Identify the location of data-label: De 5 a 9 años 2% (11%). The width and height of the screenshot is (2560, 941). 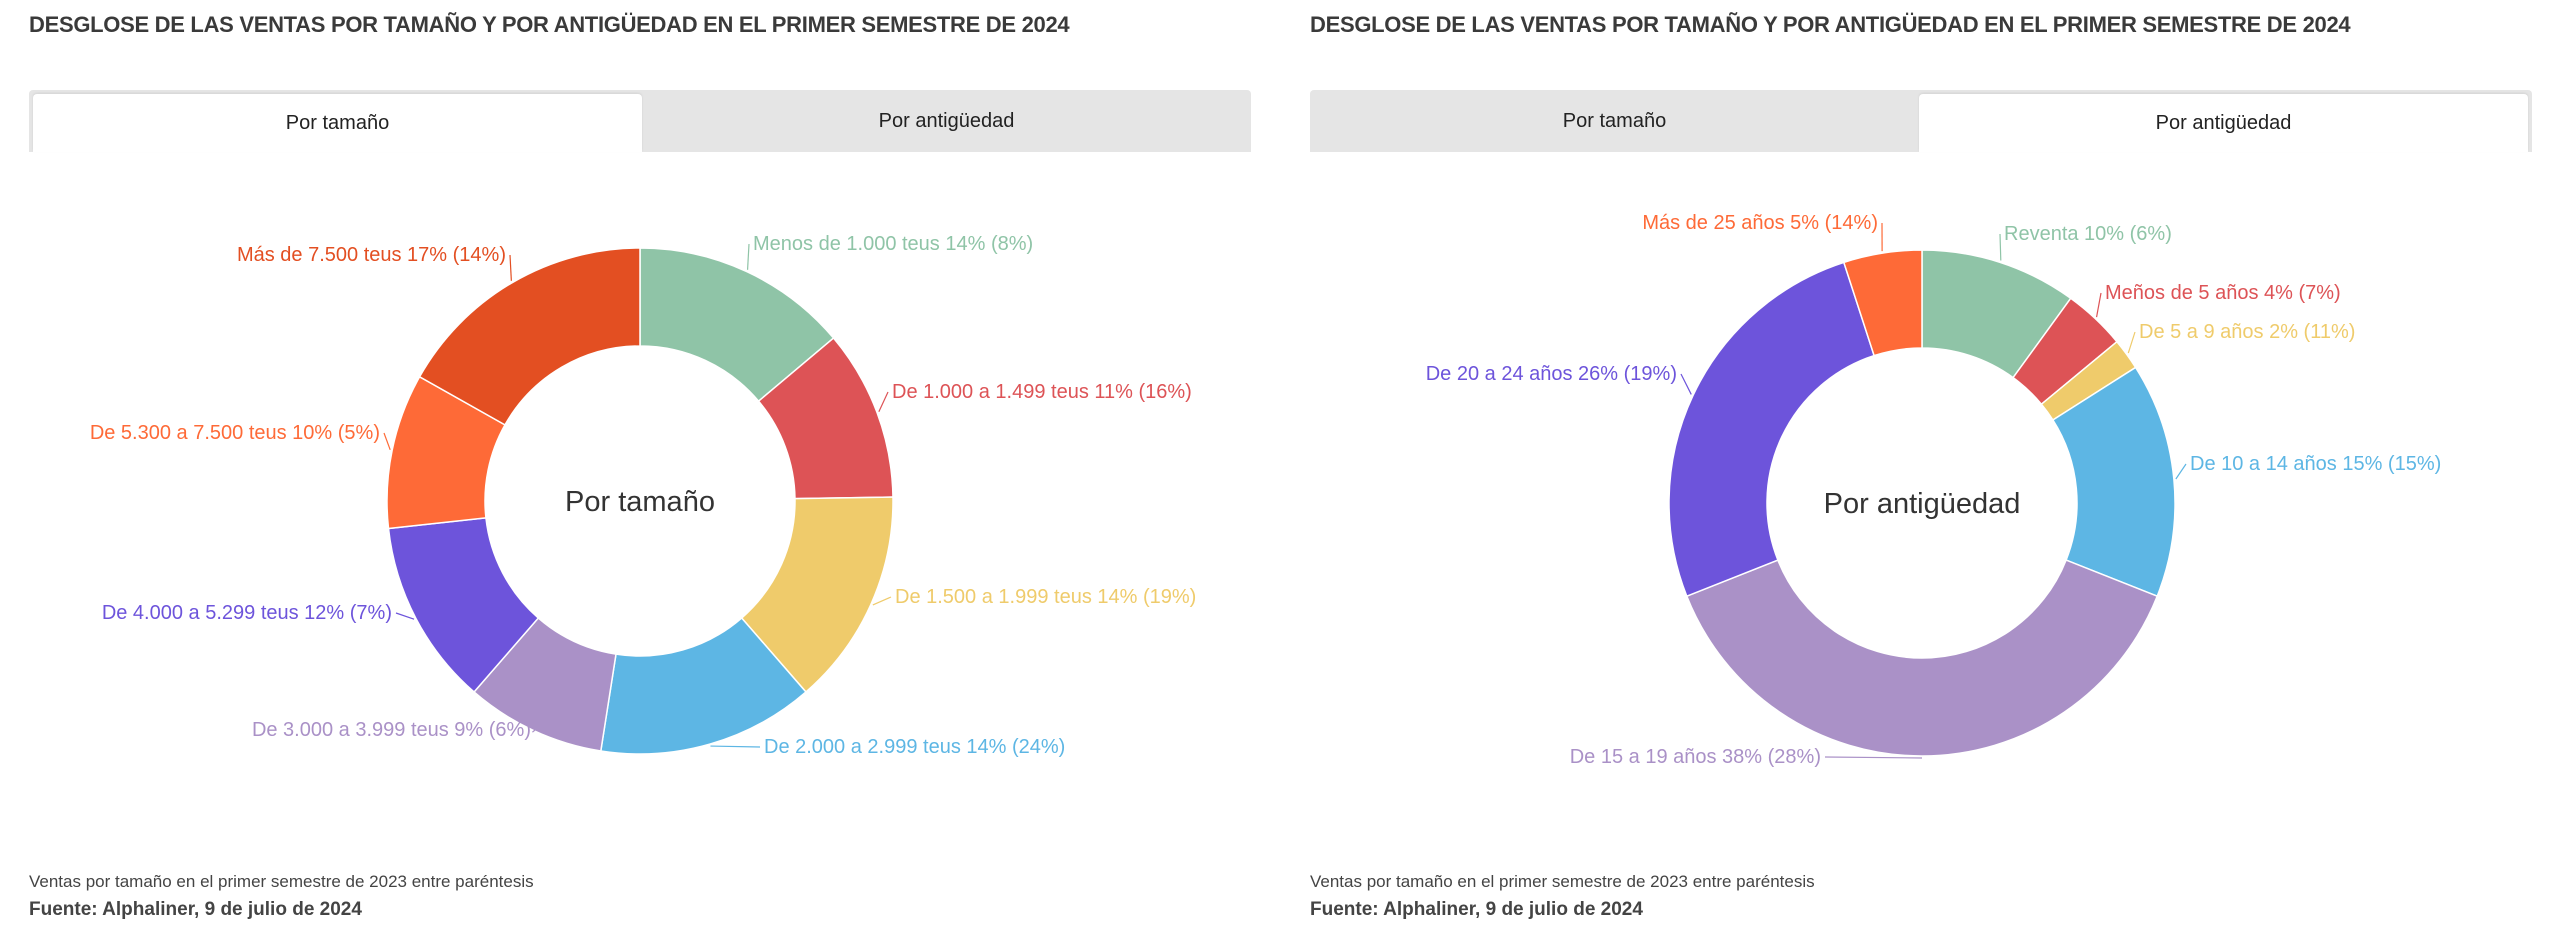
(2247, 332).